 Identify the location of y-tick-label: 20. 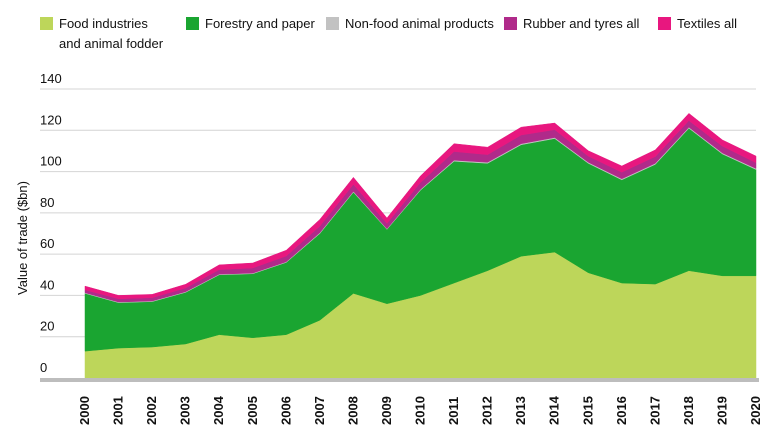
(47, 326).